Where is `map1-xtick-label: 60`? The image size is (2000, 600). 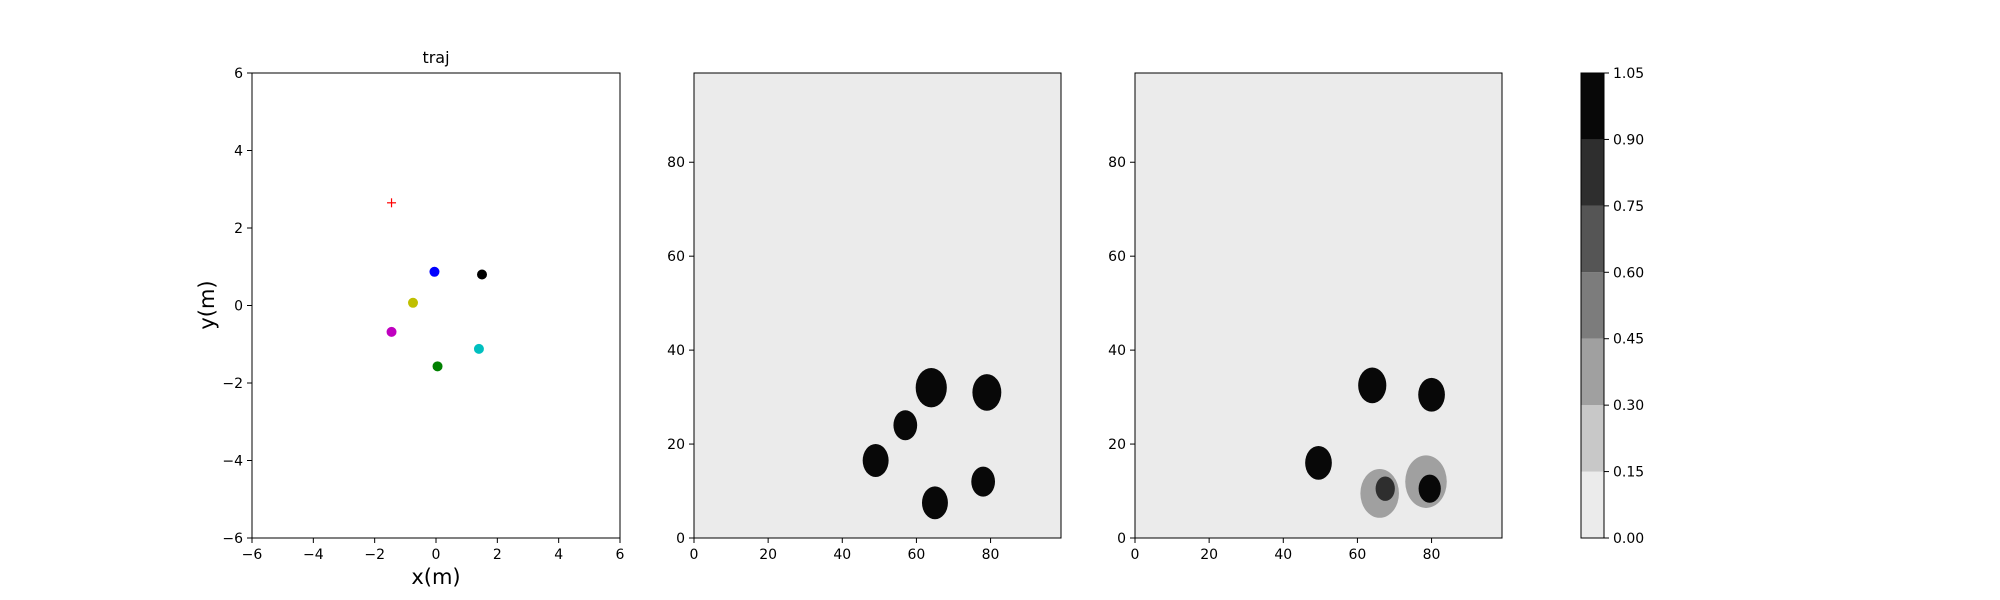
map1-xtick-label: 60 is located at coordinates (917, 555).